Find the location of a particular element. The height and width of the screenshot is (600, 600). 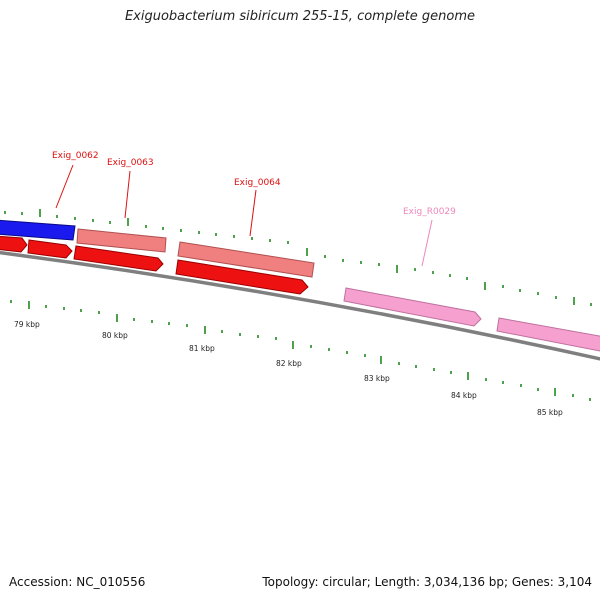

kbp-label-79: 79 kbp is located at coordinates (27, 324).